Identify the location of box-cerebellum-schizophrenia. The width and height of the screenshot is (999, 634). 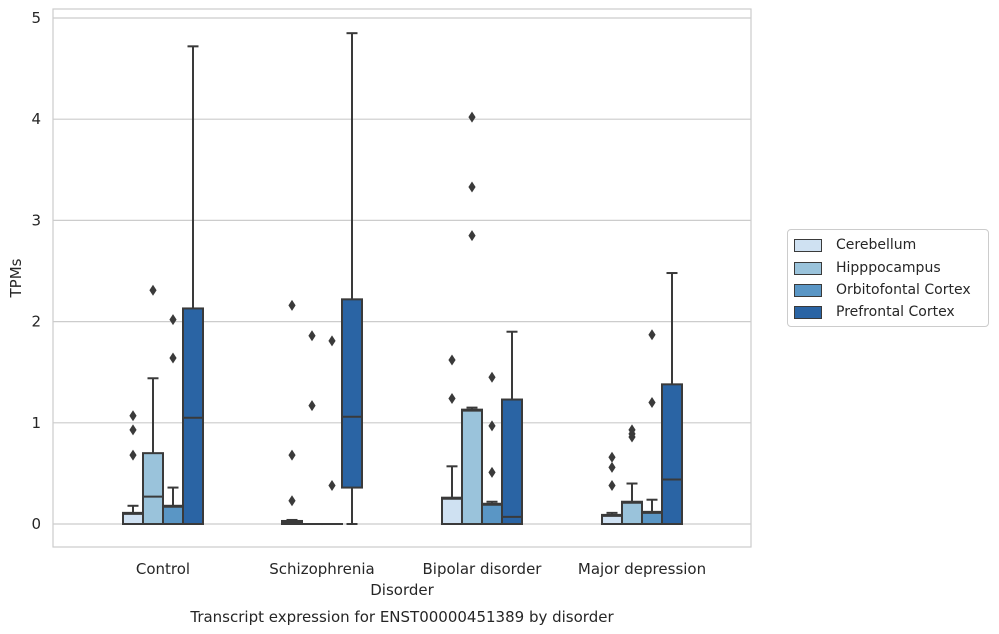
(292, 412).